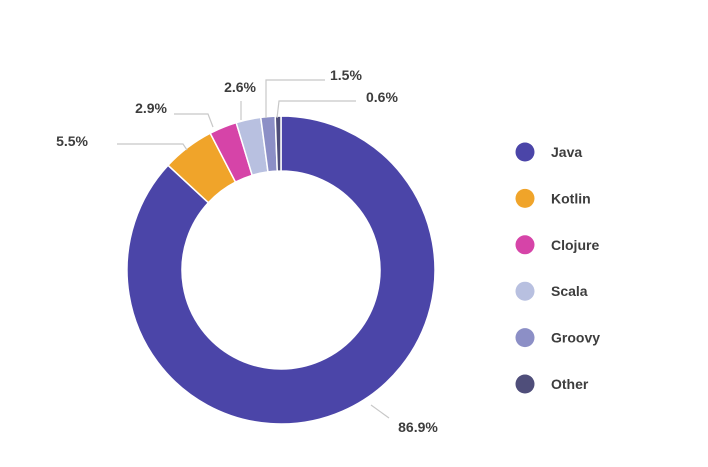  I want to click on legend-item-kotlin: Kotlin, so click(553, 198).